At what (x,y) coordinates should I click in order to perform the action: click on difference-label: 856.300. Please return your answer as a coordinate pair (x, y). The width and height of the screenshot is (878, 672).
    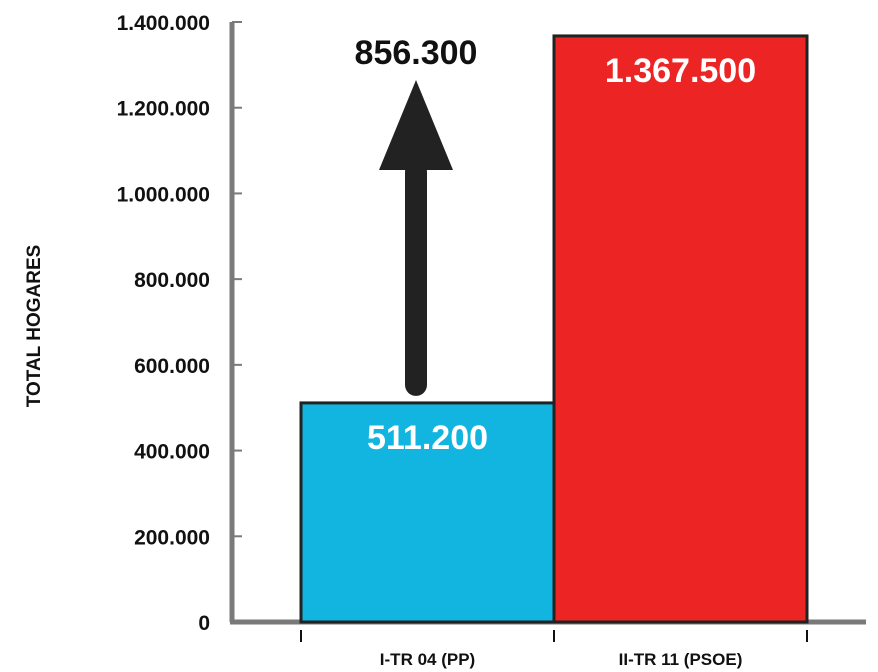
    Looking at the image, I should click on (416, 53).